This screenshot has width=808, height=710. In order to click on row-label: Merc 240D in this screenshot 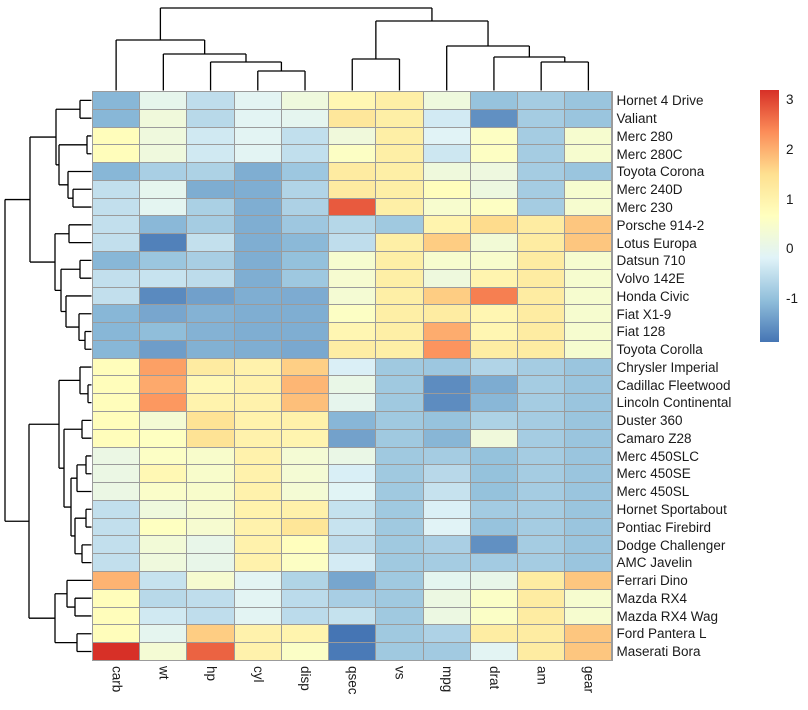, I will do `click(649, 190)`.